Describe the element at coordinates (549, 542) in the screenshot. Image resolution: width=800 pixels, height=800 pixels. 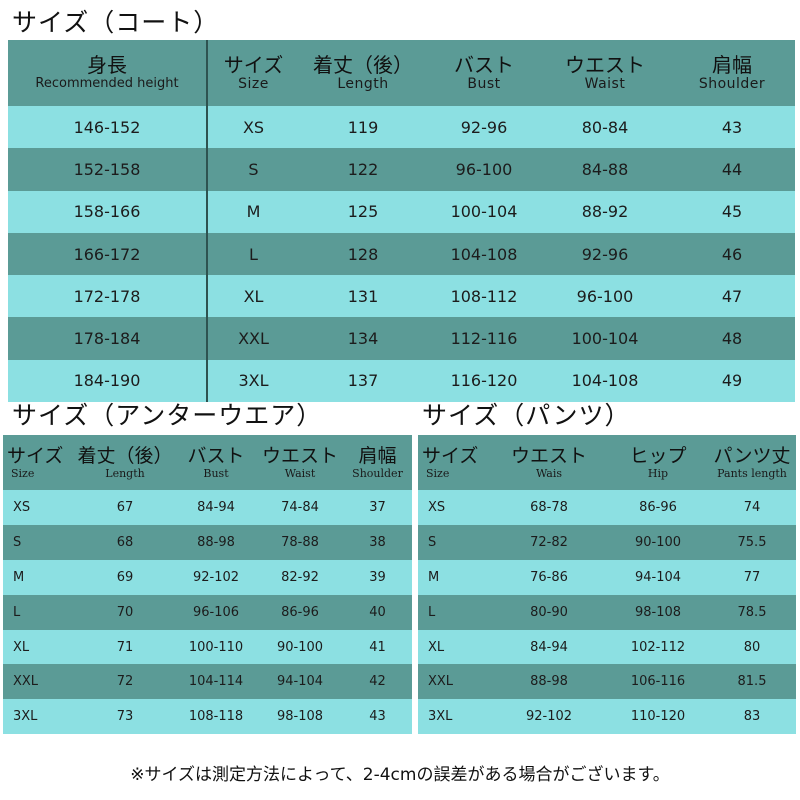
I see `table-cell: 72-82` at that location.